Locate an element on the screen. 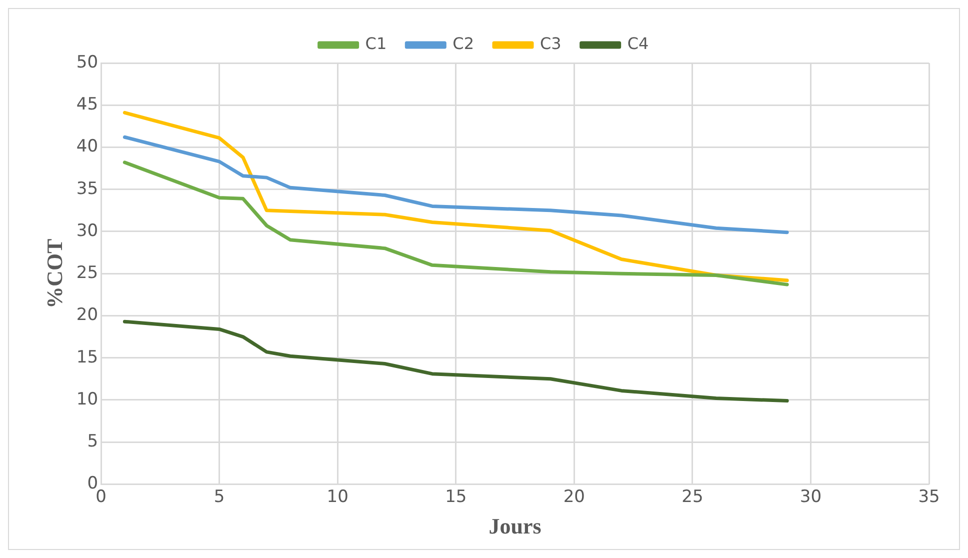  y-axis-title: %COT is located at coordinates (54, 273).